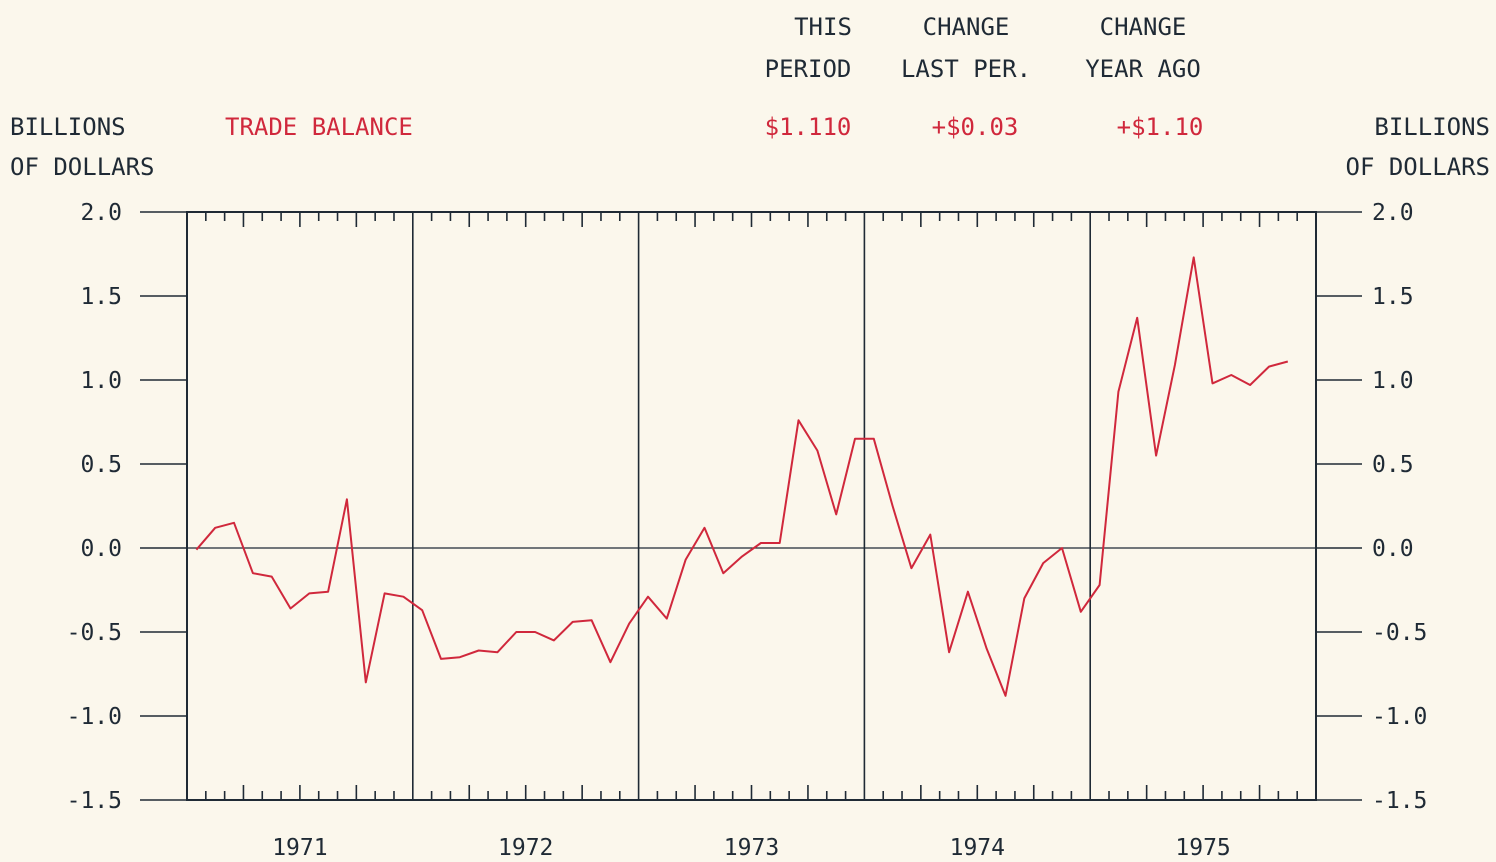 The image size is (1496, 862). Describe the element at coordinates (823, 27) in the screenshot. I see `header-this-label: THIS` at that location.